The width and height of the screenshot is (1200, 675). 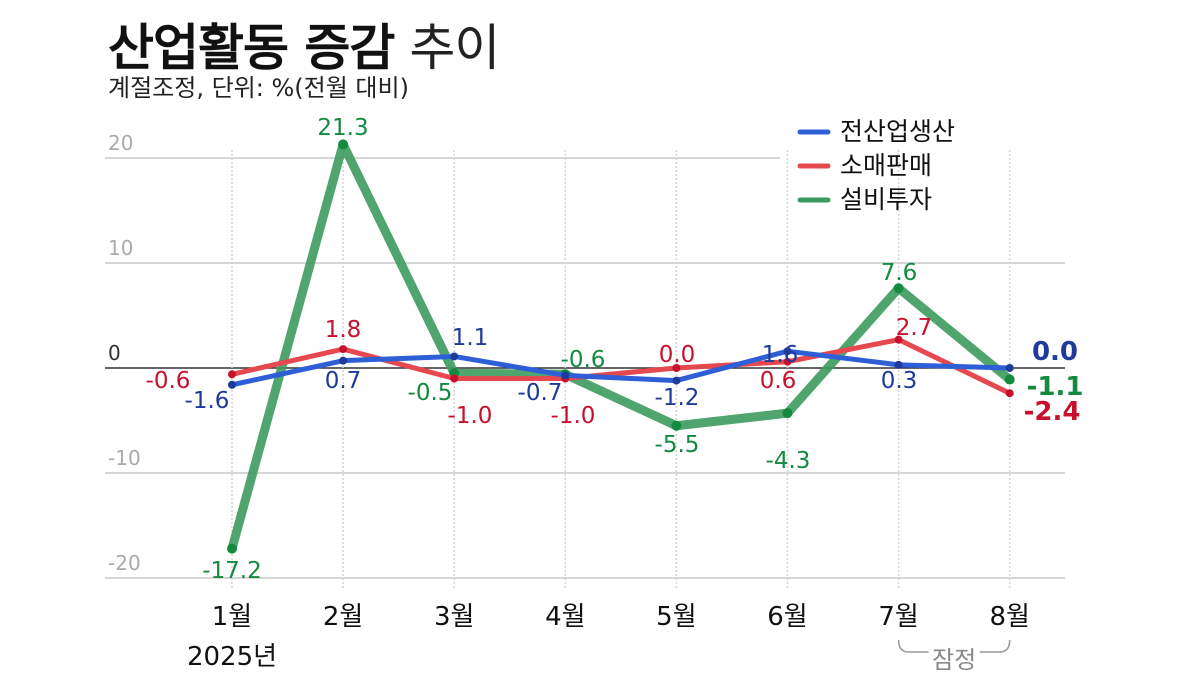 I want to click on data-label: -17.2, so click(x=232, y=571).